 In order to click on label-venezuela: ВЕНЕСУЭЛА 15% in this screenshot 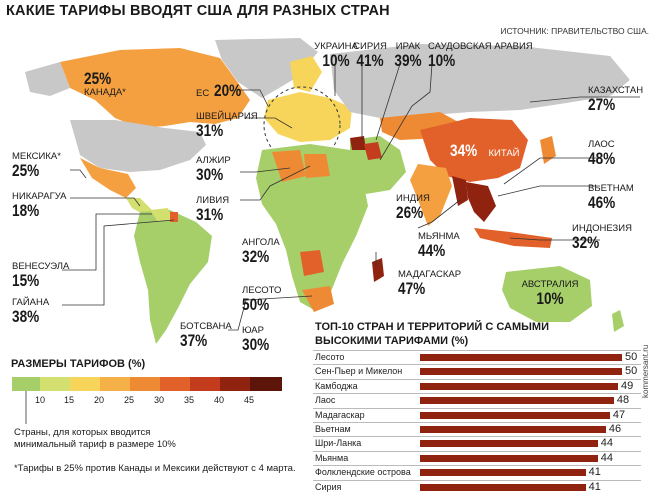, I will do `click(41, 275)`.